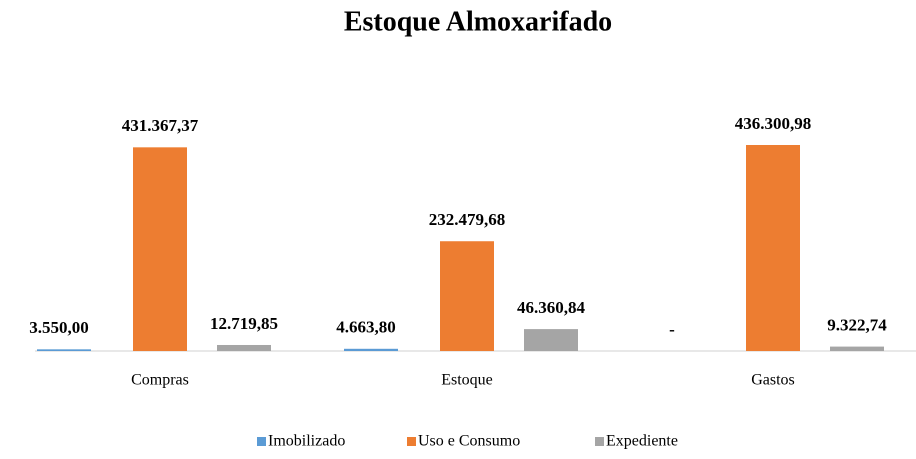  Describe the element at coordinates (160, 380) in the screenshot. I see `x-tick-label: Compras` at that location.